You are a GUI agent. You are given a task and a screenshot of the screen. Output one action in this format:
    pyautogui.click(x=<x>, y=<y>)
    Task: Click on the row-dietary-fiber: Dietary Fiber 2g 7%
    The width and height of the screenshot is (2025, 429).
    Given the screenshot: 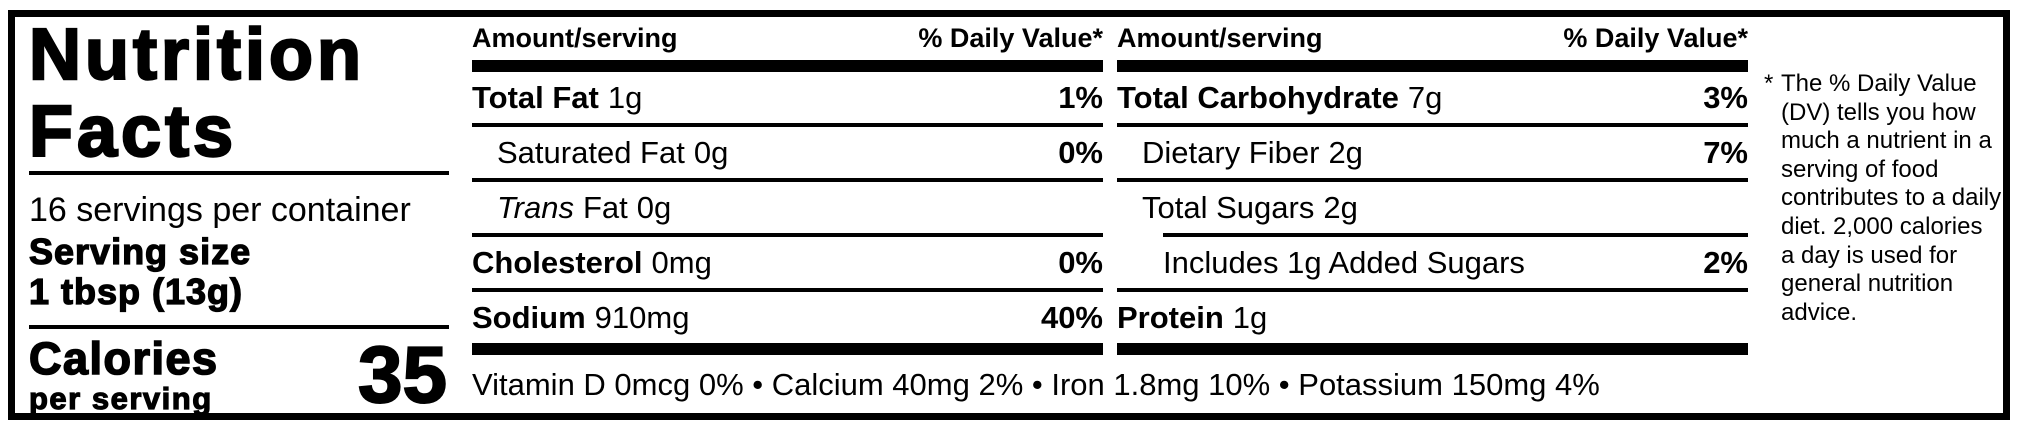 What is the action you would take?
    pyautogui.click(x=1432, y=152)
    